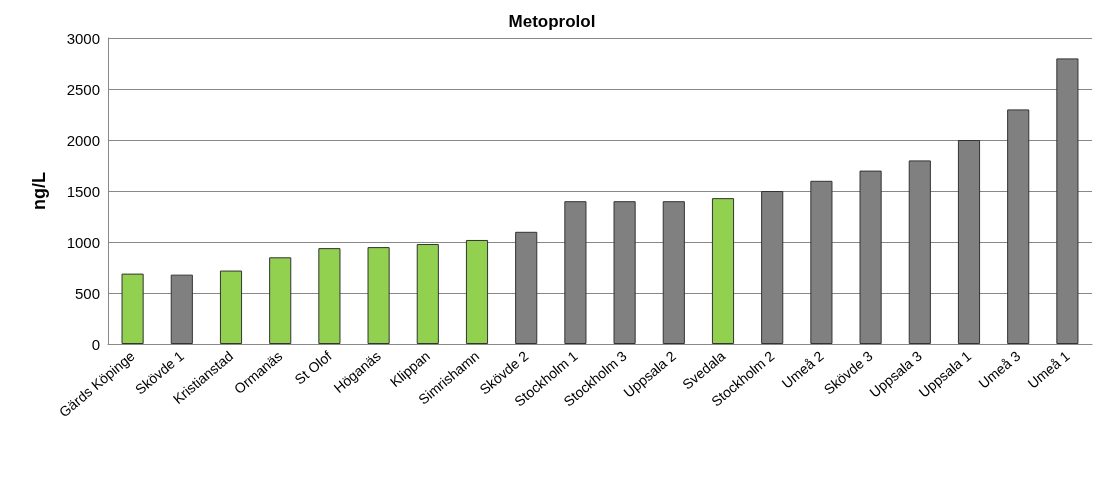 This screenshot has height=479, width=1104. What do you see at coordinates (83, 242) in the screenshot?
I see `y-tick-label: 1000` at bounding box center [83, 242].